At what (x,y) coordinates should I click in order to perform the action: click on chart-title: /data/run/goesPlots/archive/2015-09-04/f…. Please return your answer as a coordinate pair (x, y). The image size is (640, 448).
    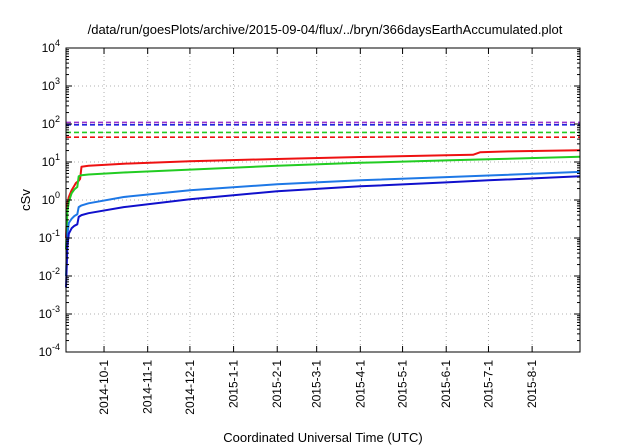
    Looking at the image, I should click on (325, 29).